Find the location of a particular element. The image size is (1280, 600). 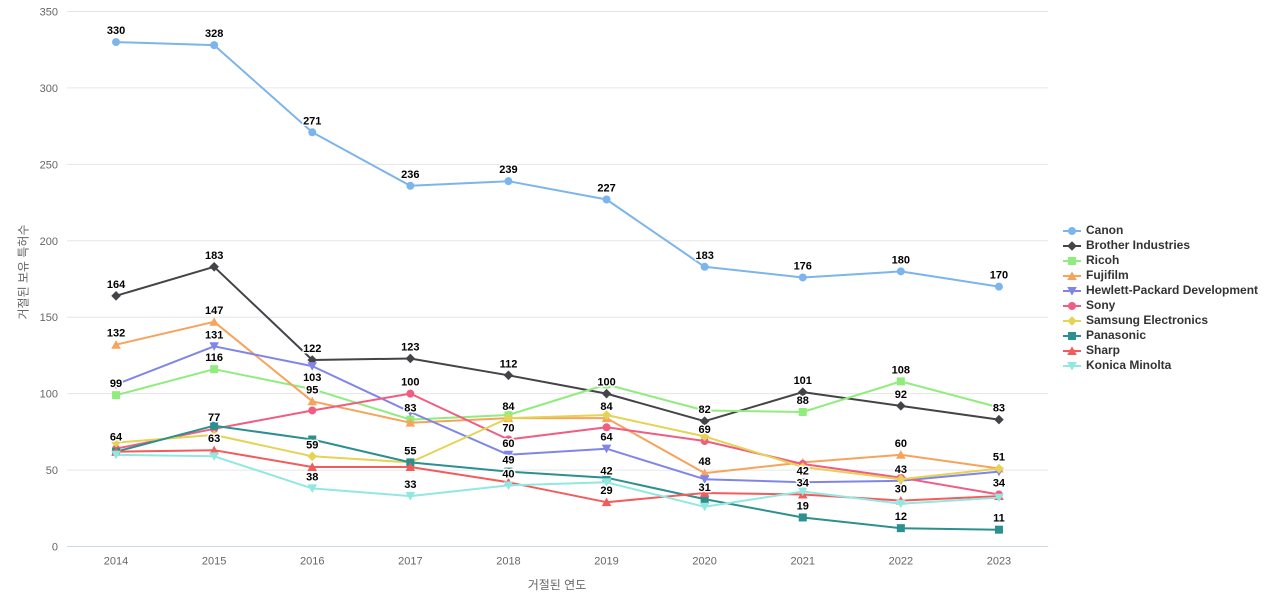

data-point-panasonic-2022 is located at coordinates (900, 528).